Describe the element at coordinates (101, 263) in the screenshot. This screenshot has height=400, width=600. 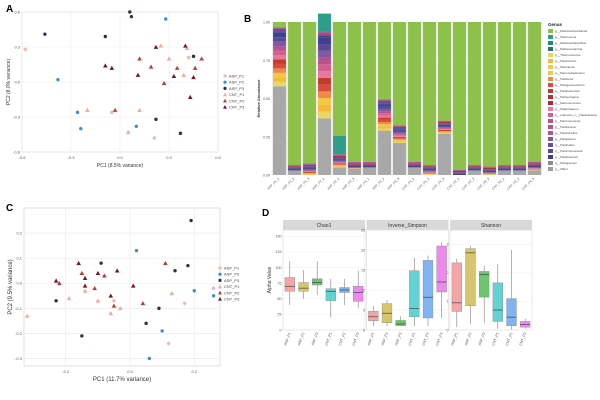
I see `point-C-ASP_P3` at that location.